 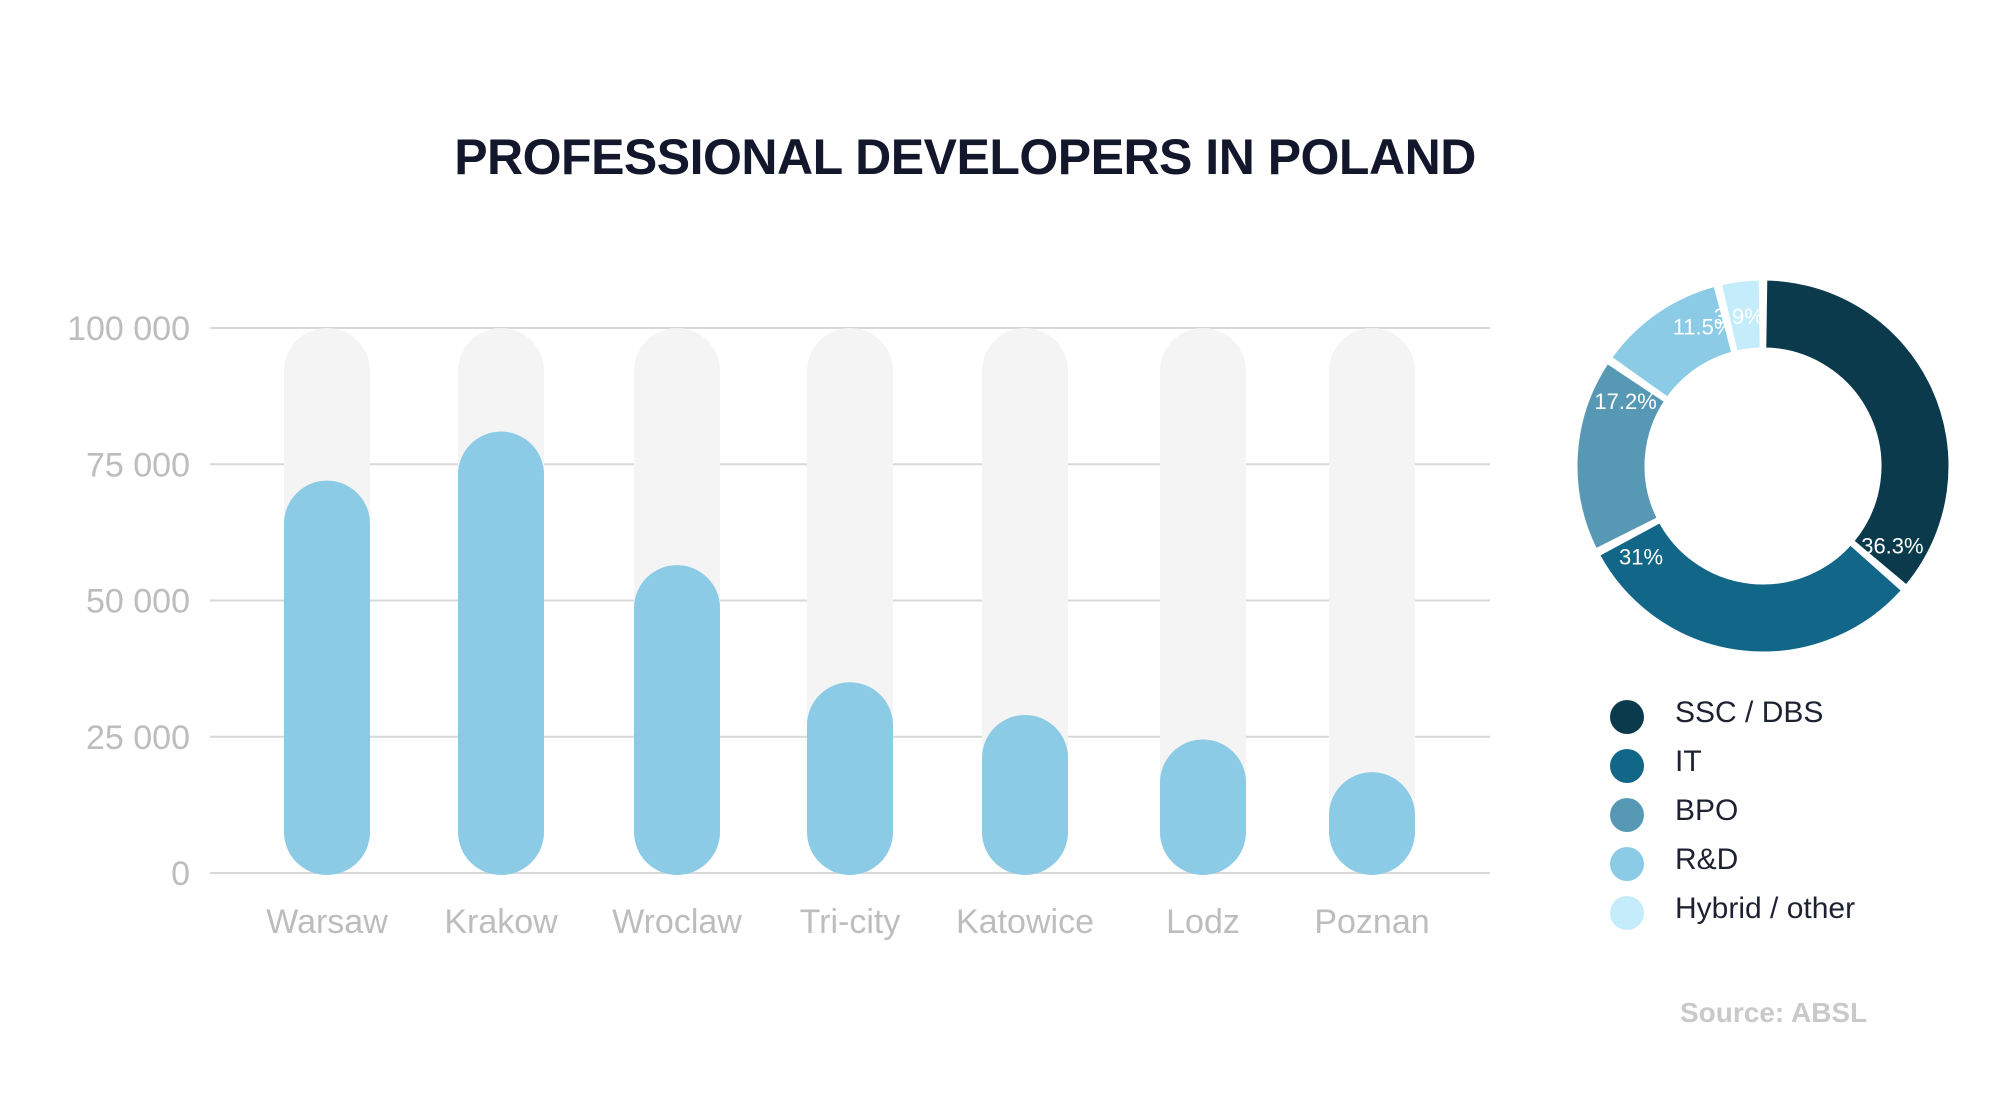 What do you see at coordinates (128, 329) in the screenshot?
I see `y-tick-label-100000: 100 000` at bounding box center [128, 329].